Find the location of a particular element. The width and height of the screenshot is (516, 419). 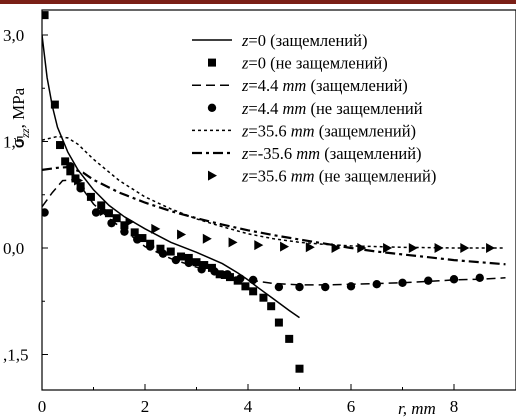

x-tick-label: 0 is located at coordinates (42, 406).